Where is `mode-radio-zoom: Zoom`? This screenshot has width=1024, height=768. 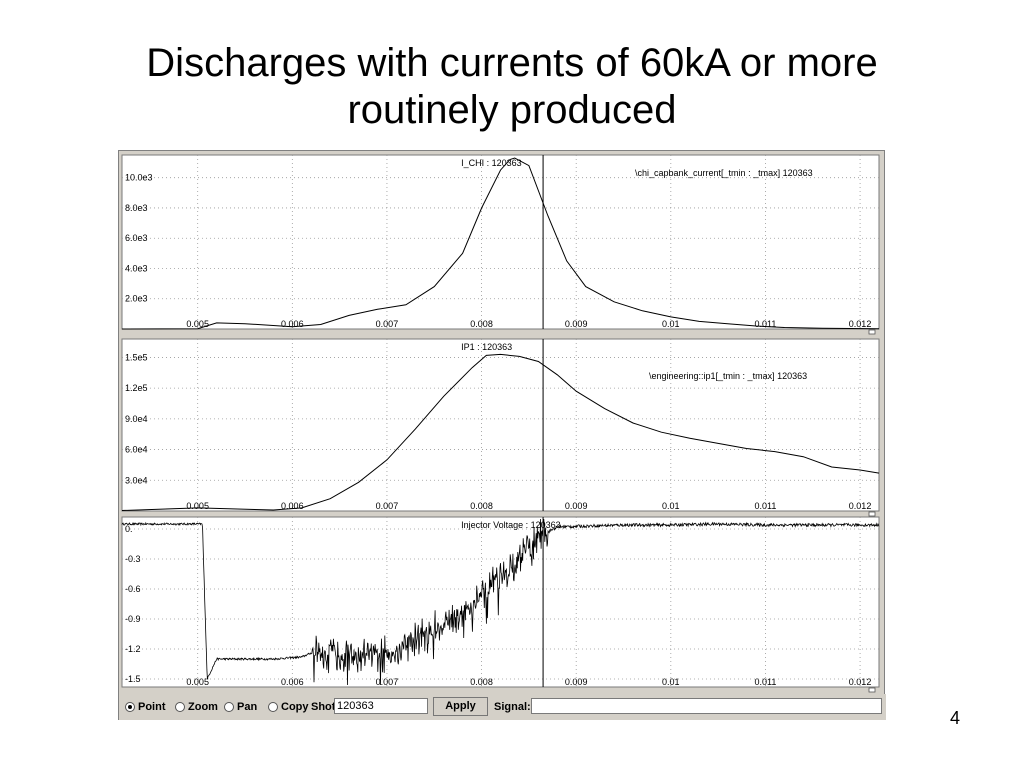
mode-radio-zoom: Zoom is located at coordinates (196, 707).